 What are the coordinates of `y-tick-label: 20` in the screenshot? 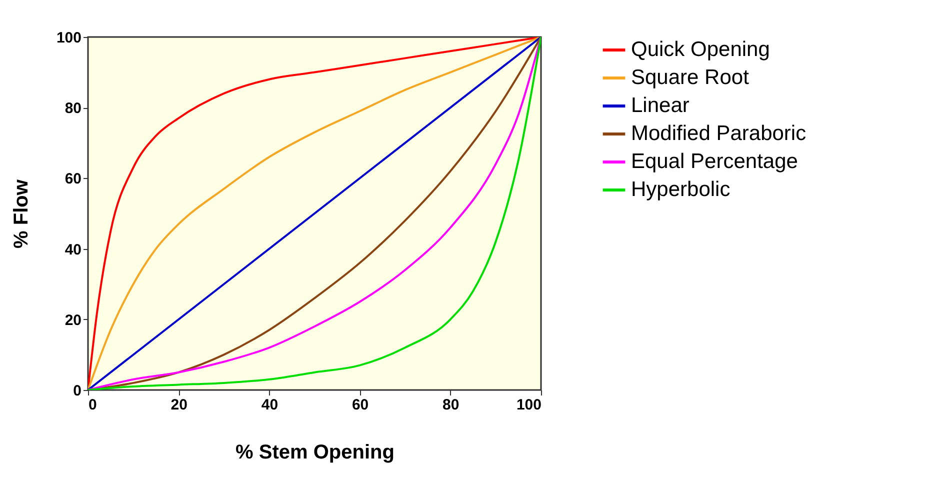 It's located at (73, 320).